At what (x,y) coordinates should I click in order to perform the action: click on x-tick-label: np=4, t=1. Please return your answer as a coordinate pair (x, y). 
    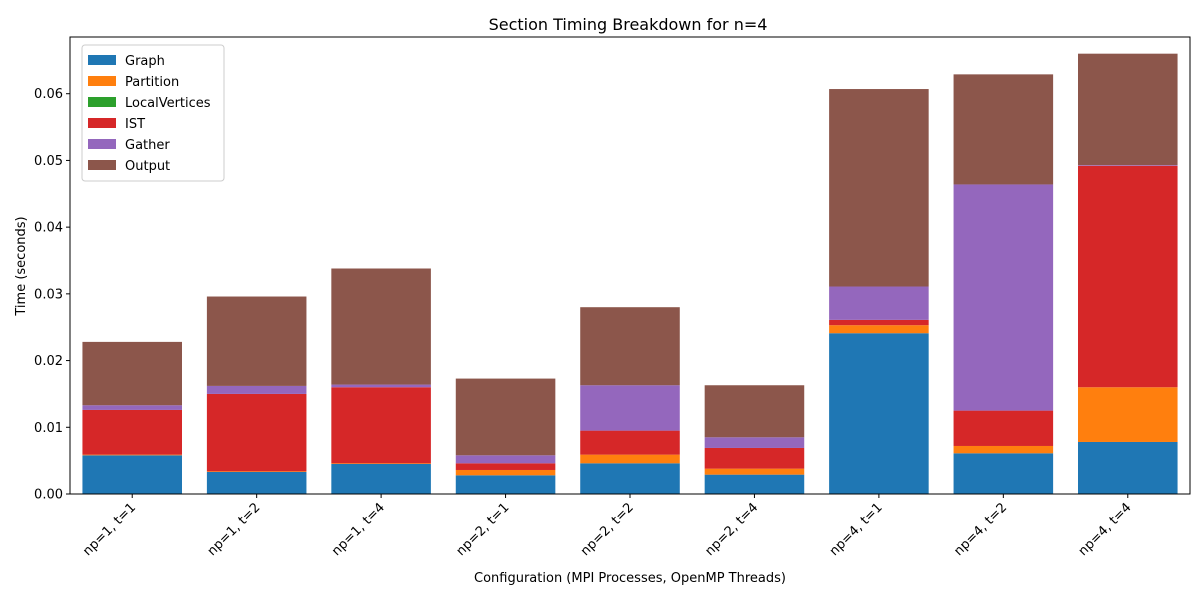
    Looking at the image, I should click on (856, 529).